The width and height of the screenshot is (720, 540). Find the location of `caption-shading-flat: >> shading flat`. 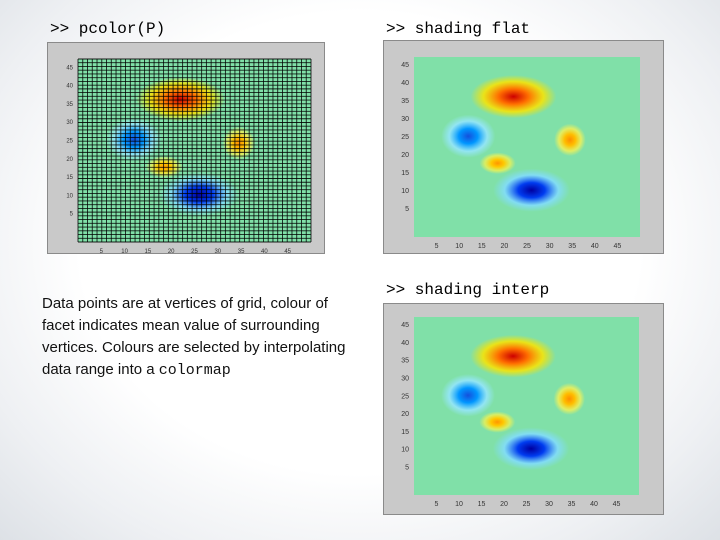

caption-shading-flat: >> shading flat is located at coordinates (458, 29).